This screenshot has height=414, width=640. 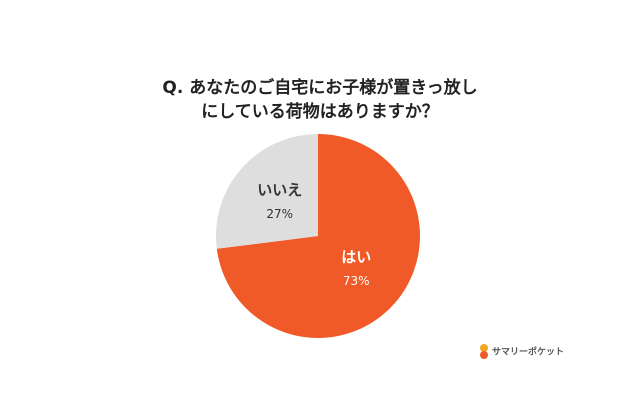 What do you see at coordinates (528, 352) in the screenshot?
I see `brand-name: サマリーポケット` at bounding box center [528, 352].